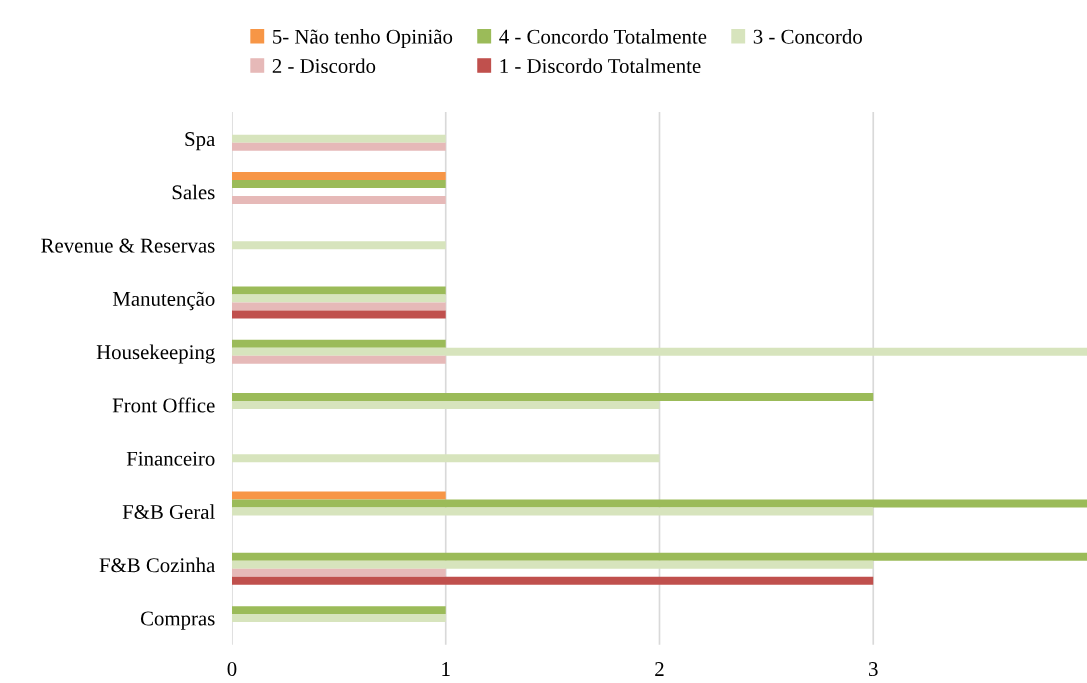  Describe the element at coordinates (600, 66) in the screenshot. I see `legend-label: 1 - Discordo Totalmente` at that location.